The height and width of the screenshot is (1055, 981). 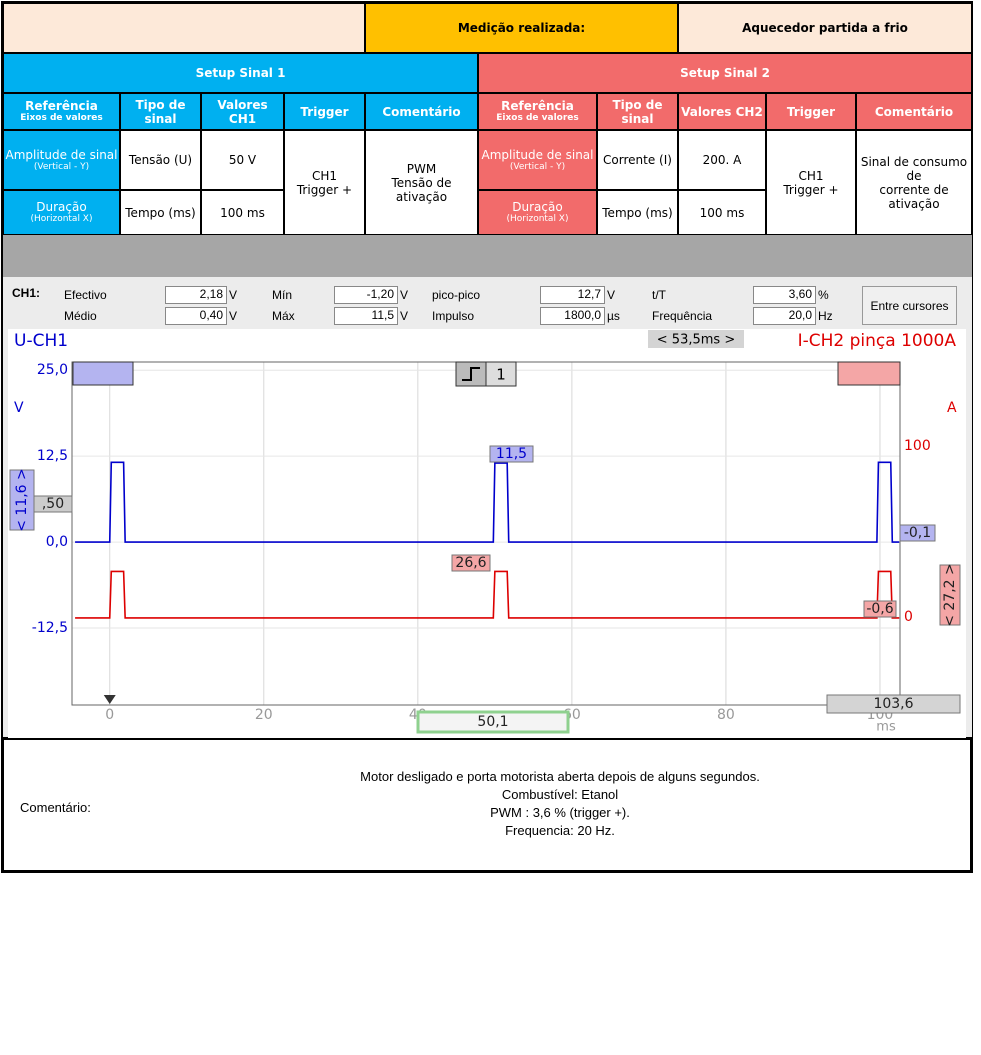 I want to click on text: Médio, so click(x=80, y=316).